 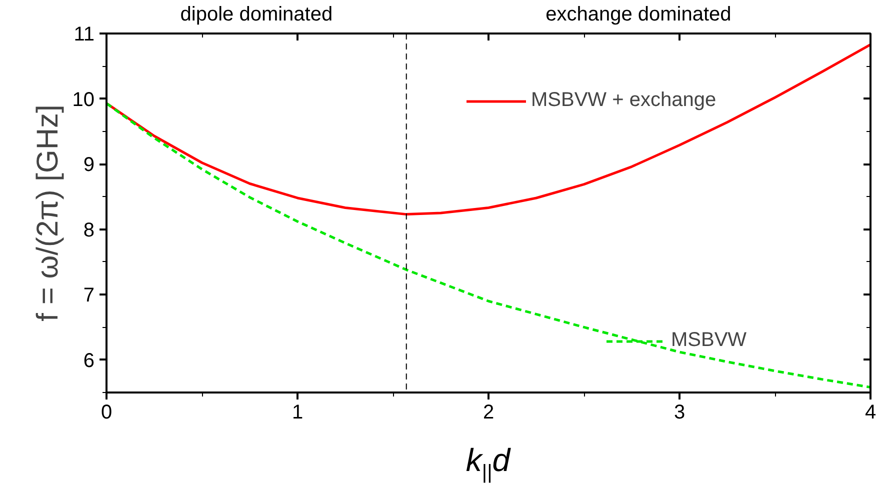 I want to click on text: dipole dominated, so click(x=256, y=15).